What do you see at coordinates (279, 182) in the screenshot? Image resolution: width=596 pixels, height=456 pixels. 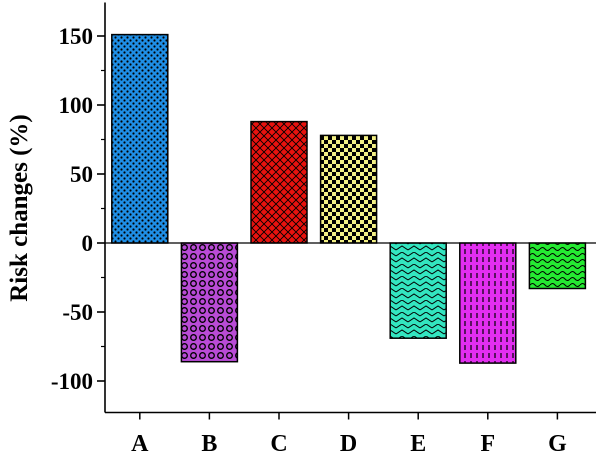 I see `bar-C` at bounding box center [279, 182].